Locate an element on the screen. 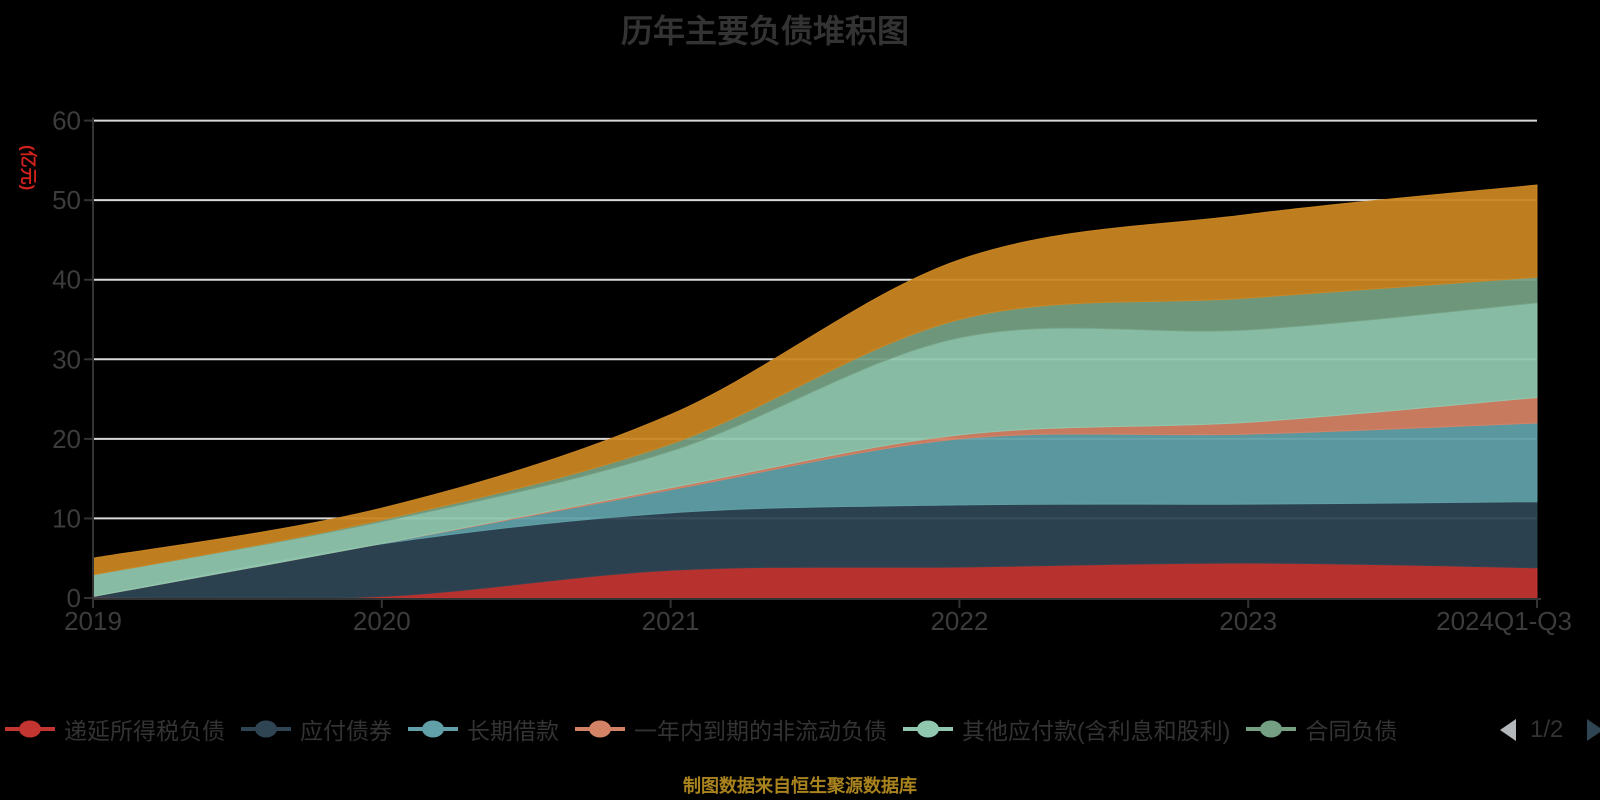 This screenshot has width=1600, height=800. legend-item-label: 递延所得税负债 is located at coordinates (144, 731).